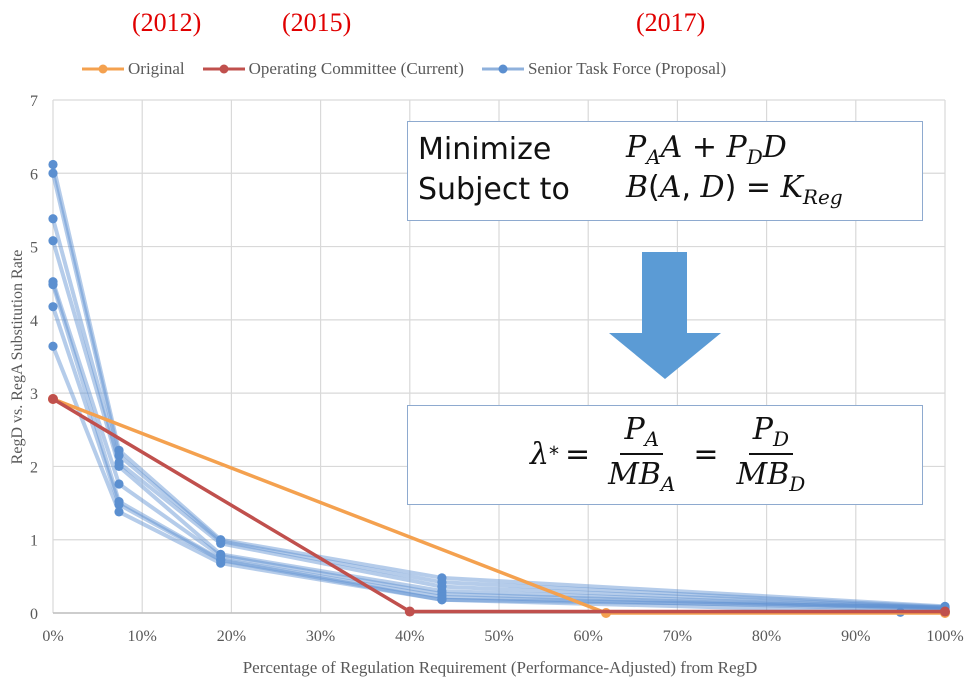  I want to click on x-tick-label: 20%, so click(231, 636).